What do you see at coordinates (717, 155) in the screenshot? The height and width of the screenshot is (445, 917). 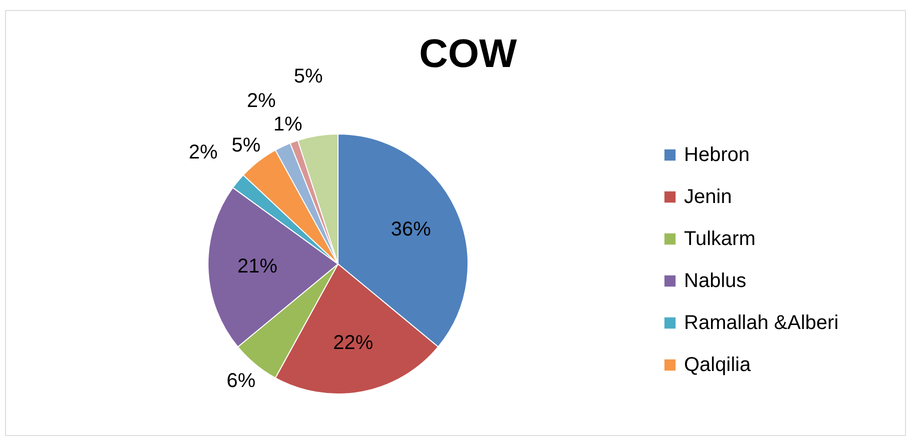 I see `legend-label: Hebron` at bounding box center [717, 155].